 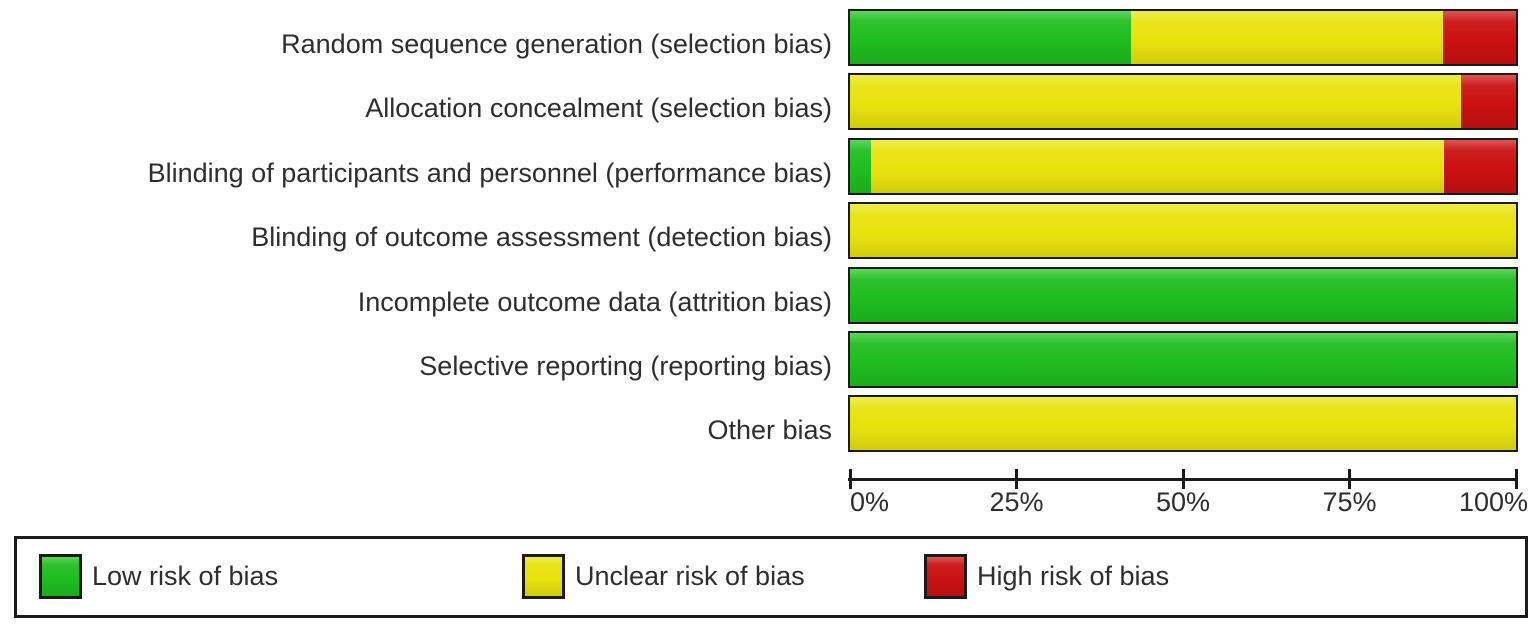 What do you see at coordinates (769, 430) in the screenshot?
I see `category-label: Other bias` at bounding box center [769, 430].